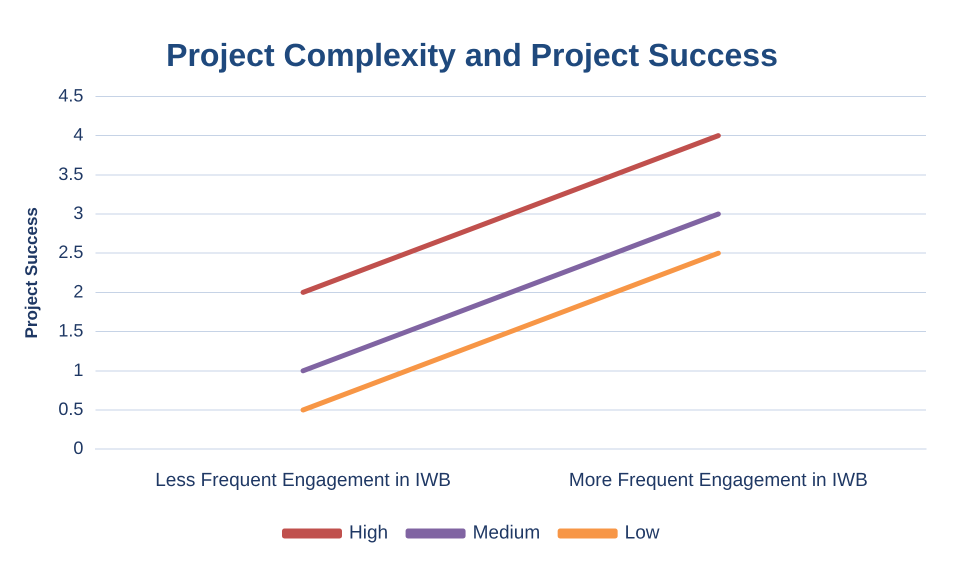 This screenshot has width=954, height=571. What do you see at coordinates (718, 480) in the screenshot?
I see `x-tick-label: More Frequent Engagement in IWB` at bounding box center [718, 480].